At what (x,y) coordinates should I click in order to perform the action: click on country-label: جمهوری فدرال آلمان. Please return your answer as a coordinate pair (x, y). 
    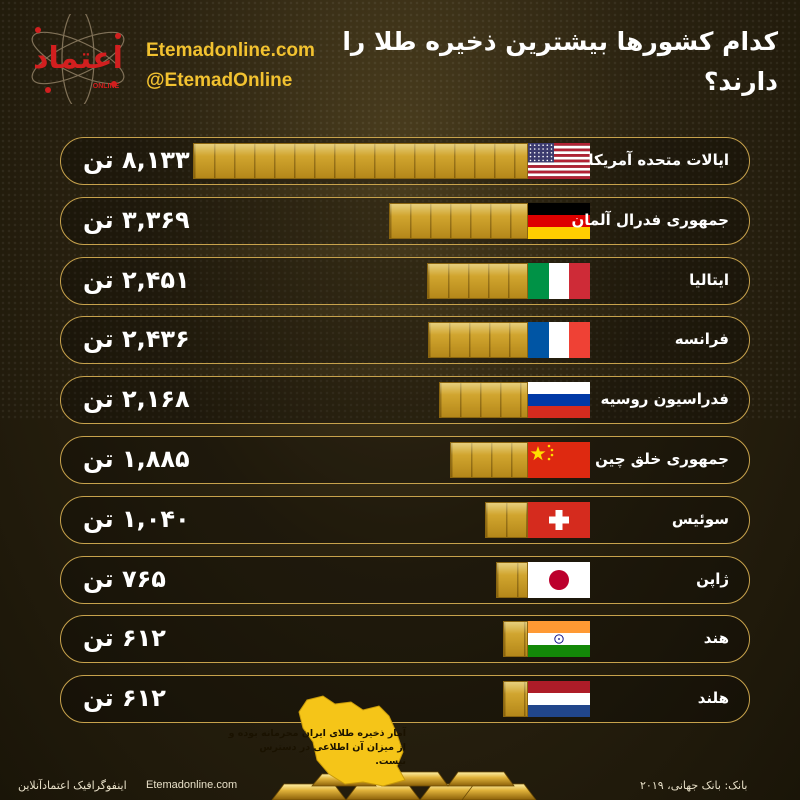
    Looking at the image, I should click on (650, 219).